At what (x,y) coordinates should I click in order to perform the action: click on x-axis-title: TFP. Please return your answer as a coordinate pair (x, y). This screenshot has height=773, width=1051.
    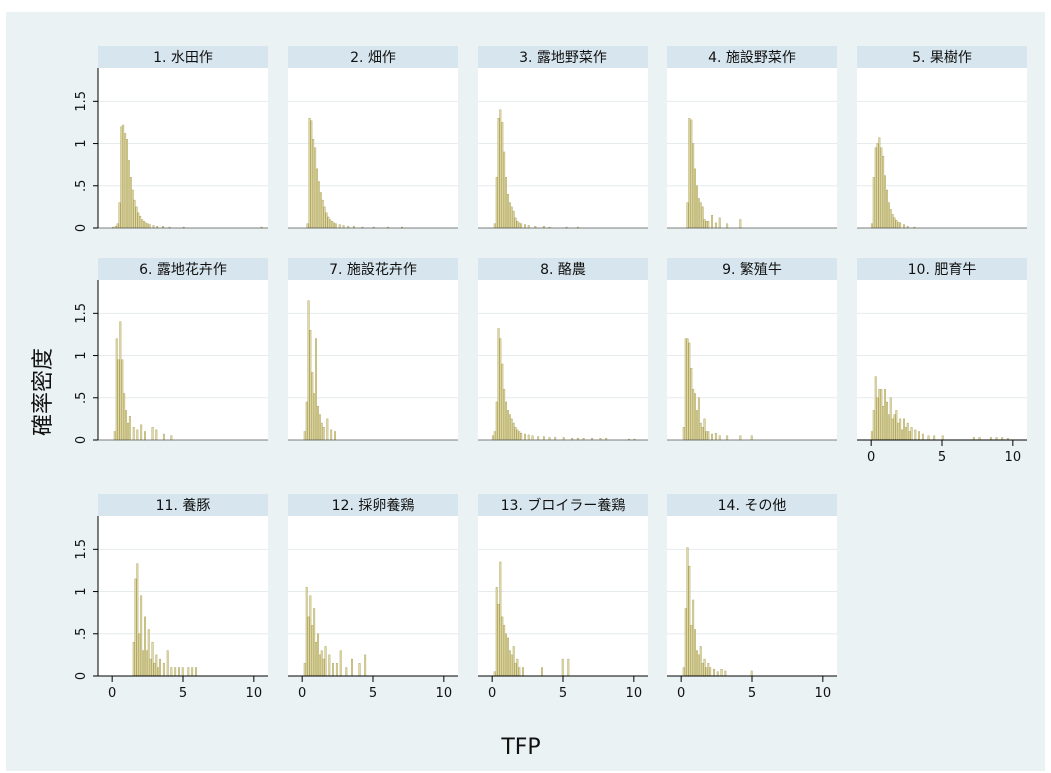
    Looking at the image, I should click on (520, 747).